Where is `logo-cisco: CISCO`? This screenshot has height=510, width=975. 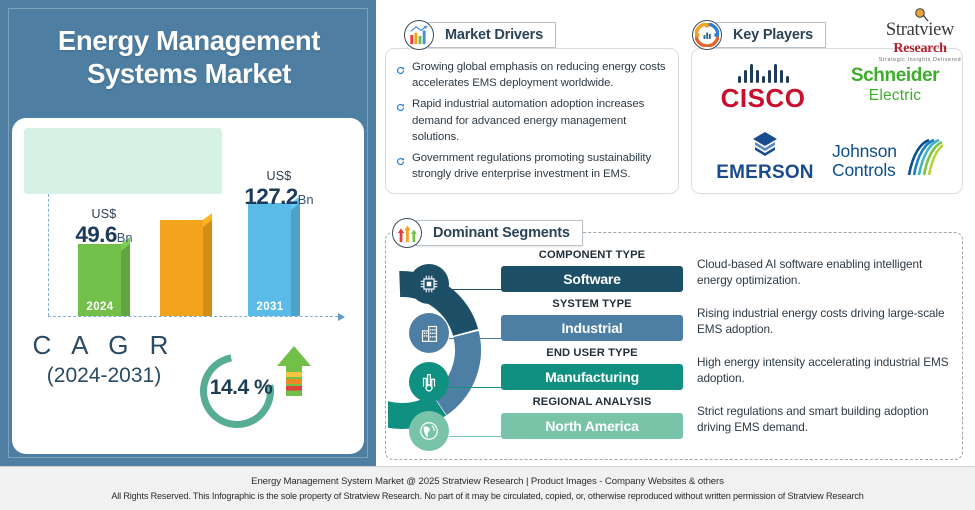 logo-cisco: CISCO is located at coordinates (763, 87).